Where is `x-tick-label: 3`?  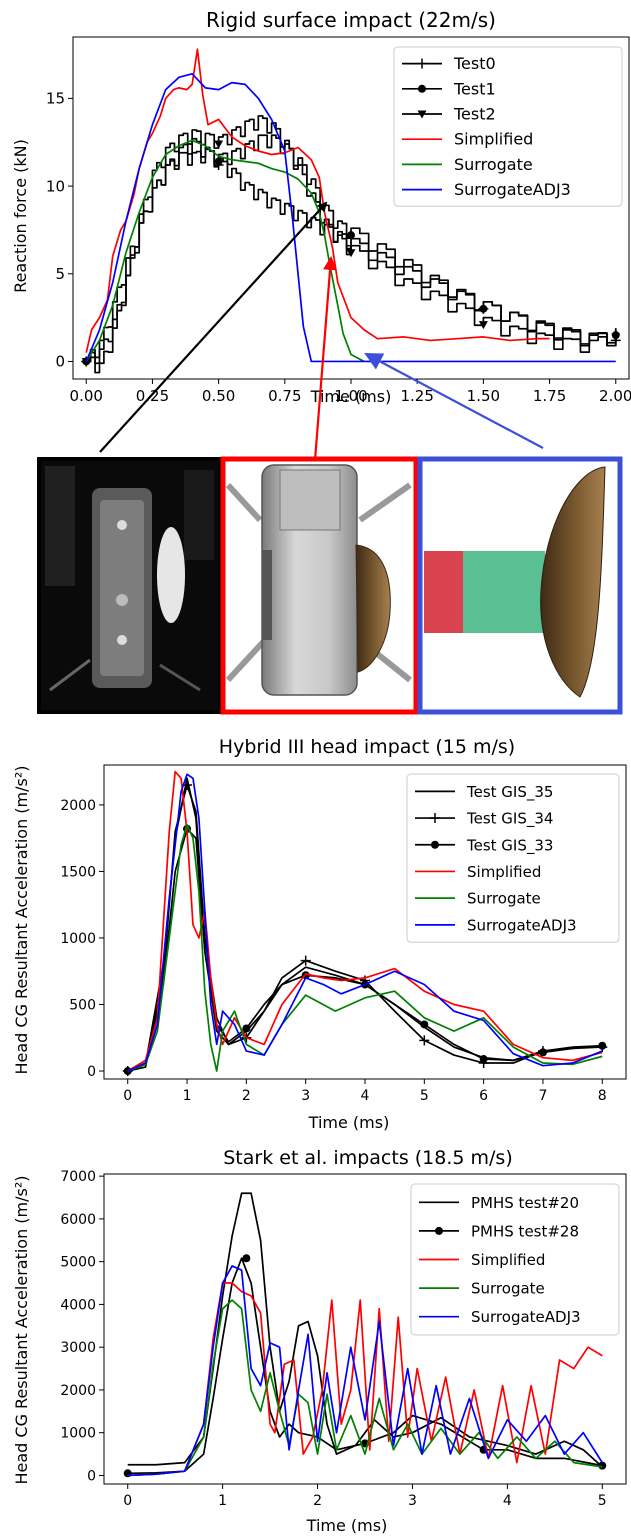 x-tick-label: 3 is located at coordinates (412, 1501).